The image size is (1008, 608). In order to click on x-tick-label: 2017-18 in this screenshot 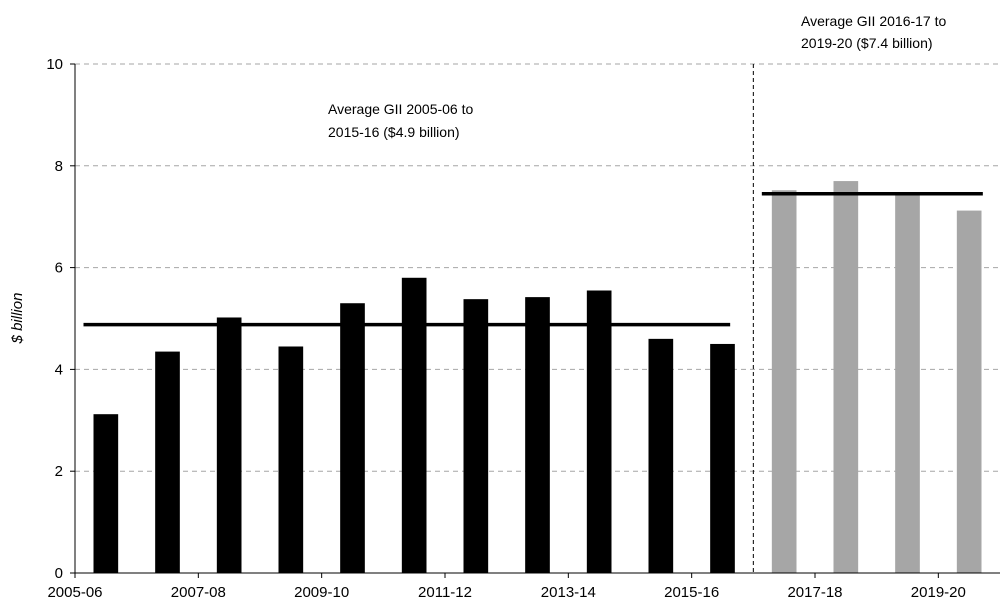, I will do `click(814, 592)`.